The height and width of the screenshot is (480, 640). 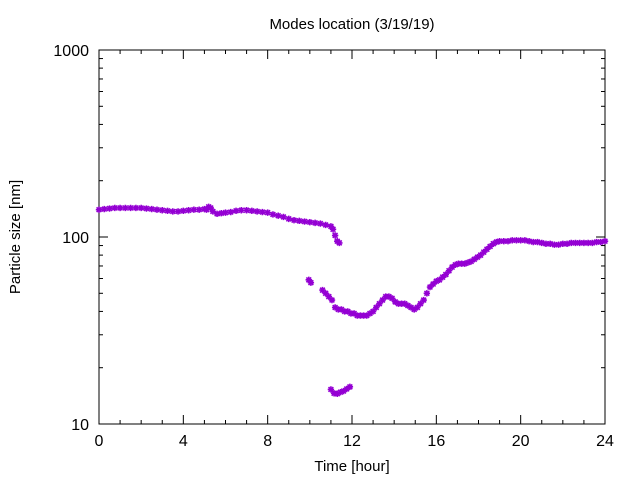 What do you see at coordinates (354, 441) in the screenshot?
I see `x-tick-labels: 0 4 8 12 16 20 24` at bounding box center [354, 441].